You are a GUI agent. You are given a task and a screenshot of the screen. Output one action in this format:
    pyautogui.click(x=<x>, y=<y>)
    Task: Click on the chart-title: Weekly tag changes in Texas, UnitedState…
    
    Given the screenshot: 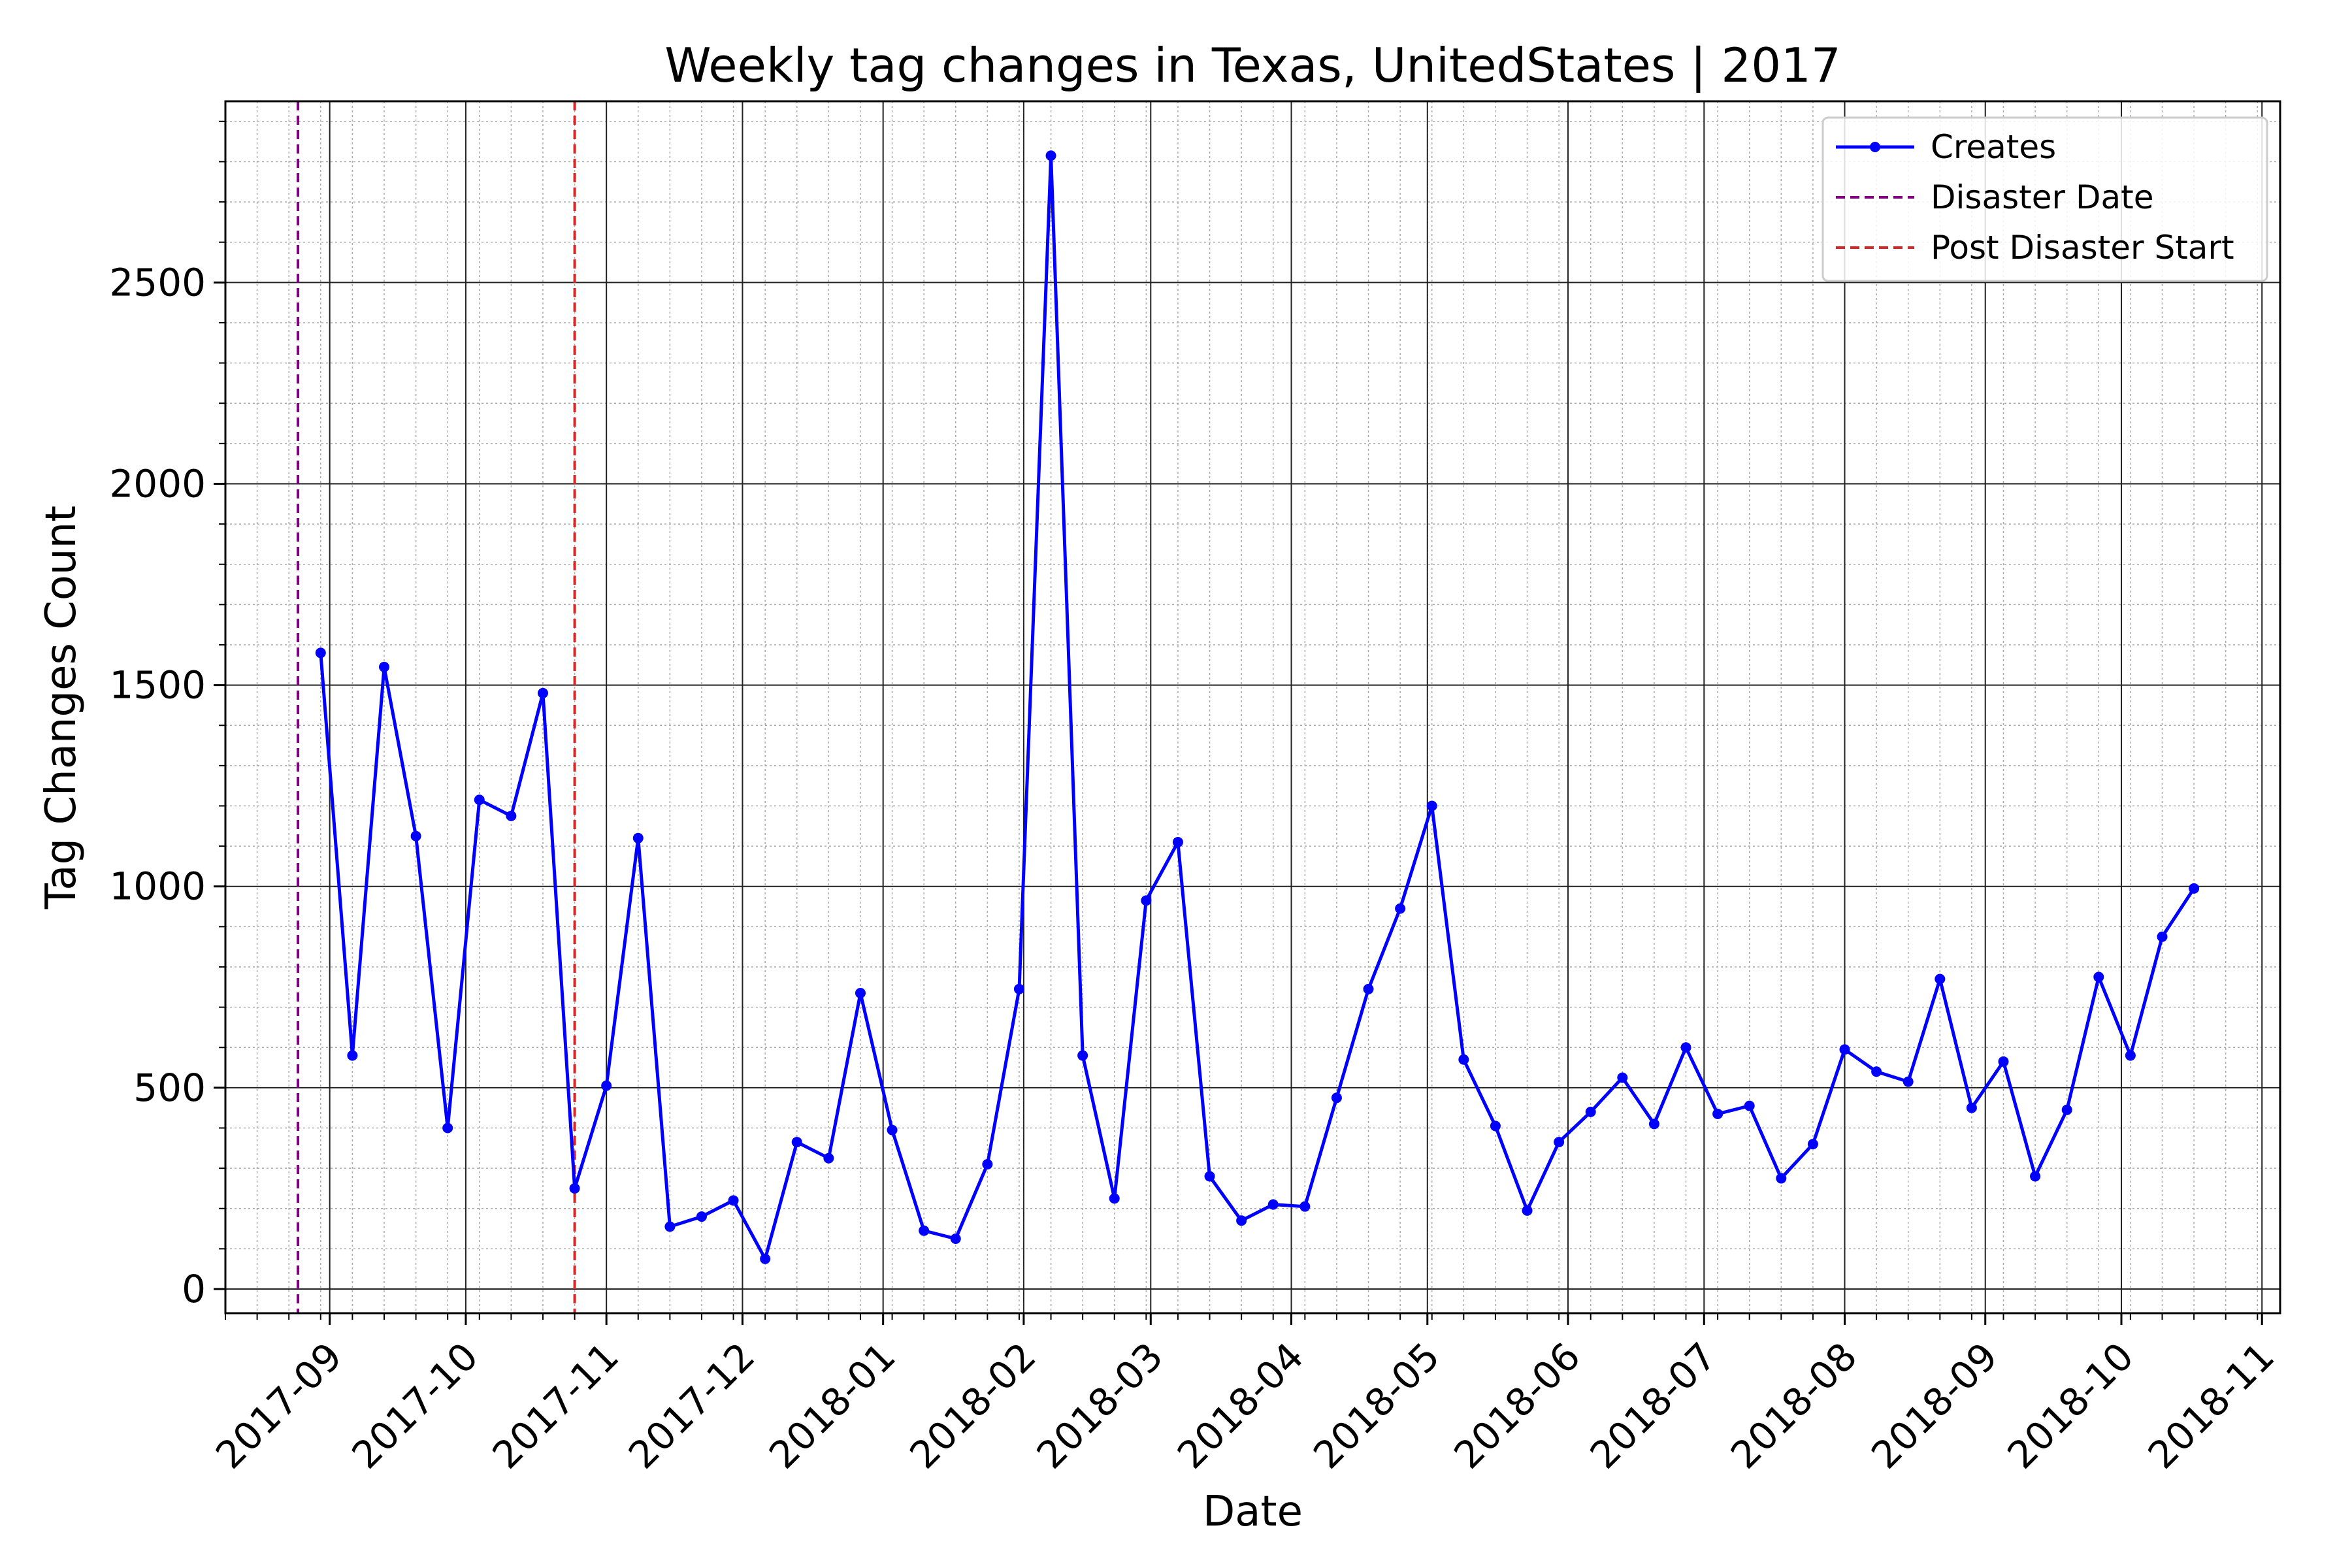 What is the action you would take?
    pyautogui.click(x=1252, y=65)
    